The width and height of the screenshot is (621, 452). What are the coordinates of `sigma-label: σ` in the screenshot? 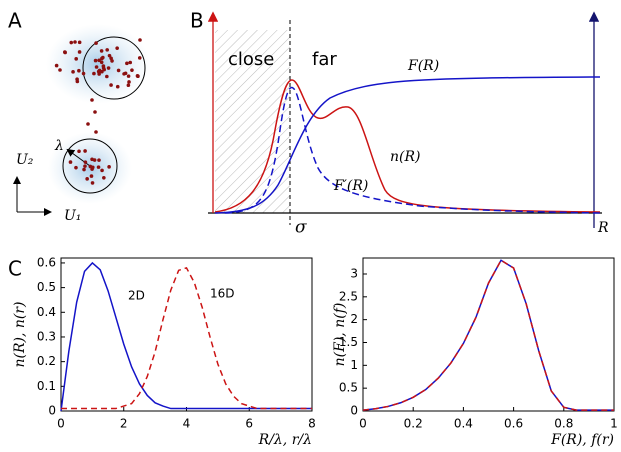 It's located at (301, 228).